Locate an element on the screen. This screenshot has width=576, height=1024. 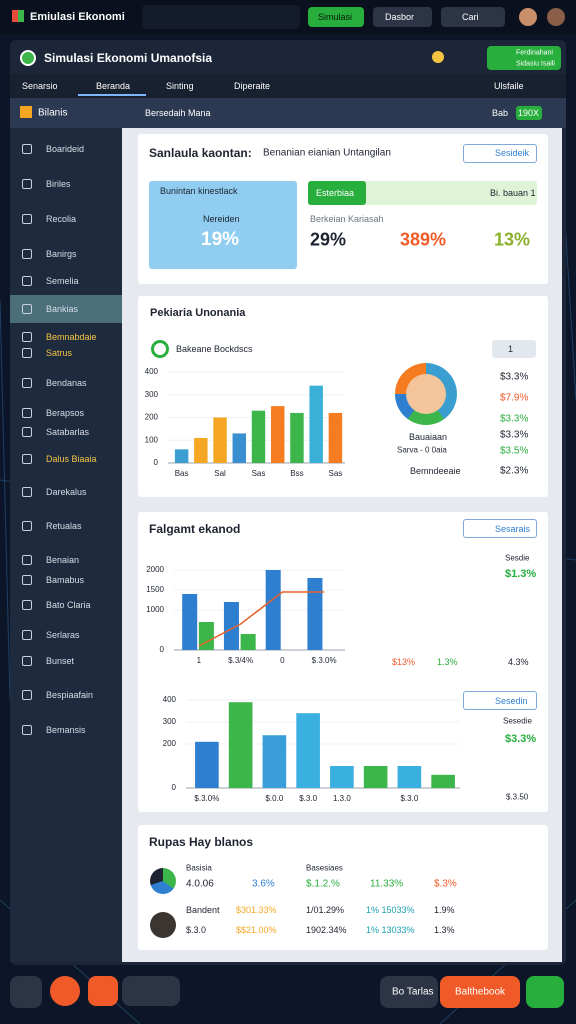
tab: Diperaite is located at coordinates (252, 86).